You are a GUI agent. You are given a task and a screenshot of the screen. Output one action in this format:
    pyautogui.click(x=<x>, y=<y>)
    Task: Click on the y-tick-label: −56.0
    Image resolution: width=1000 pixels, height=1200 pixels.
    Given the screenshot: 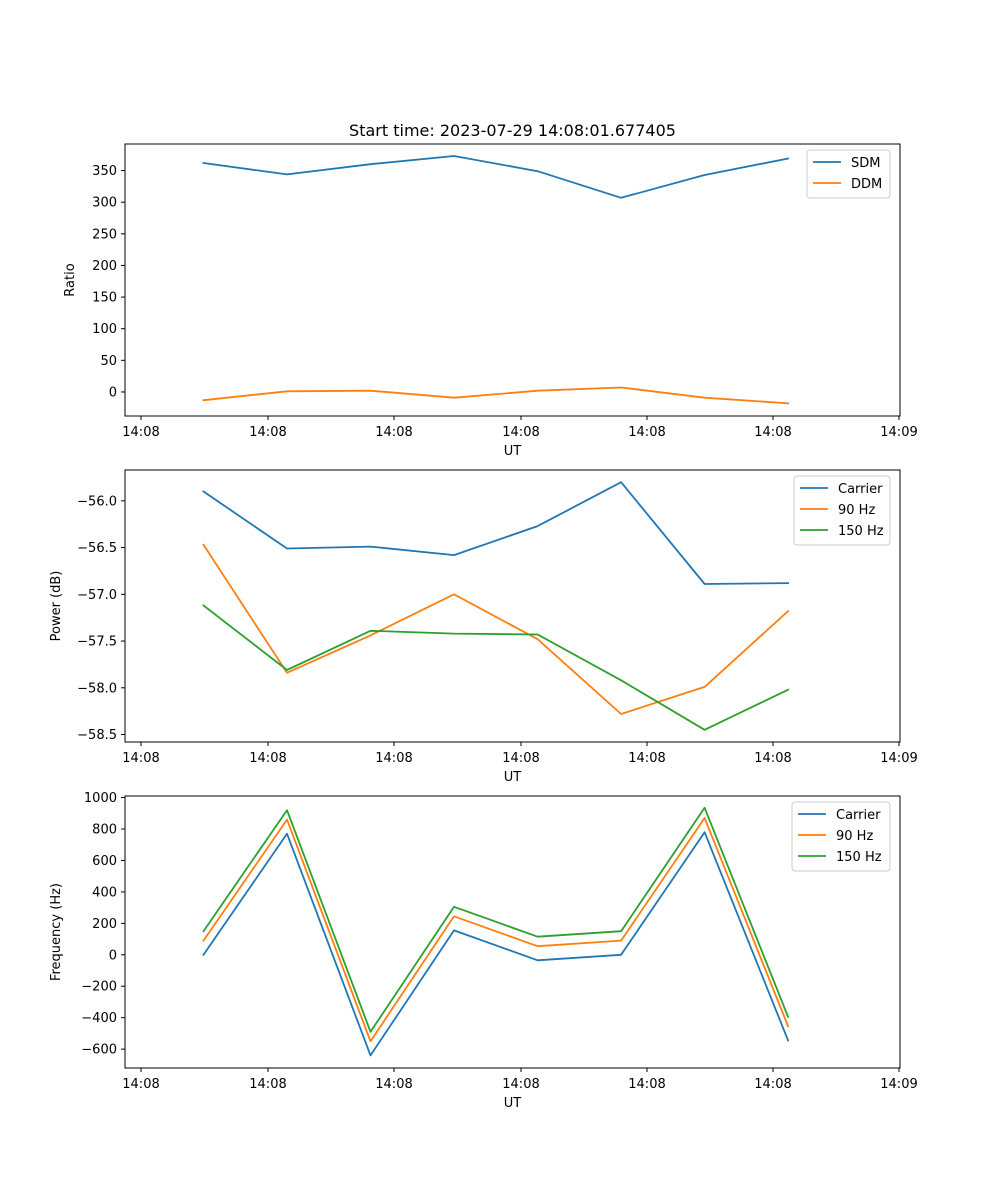 What is the action you would take?
    pyautogui.click(x=97, y=501)
    